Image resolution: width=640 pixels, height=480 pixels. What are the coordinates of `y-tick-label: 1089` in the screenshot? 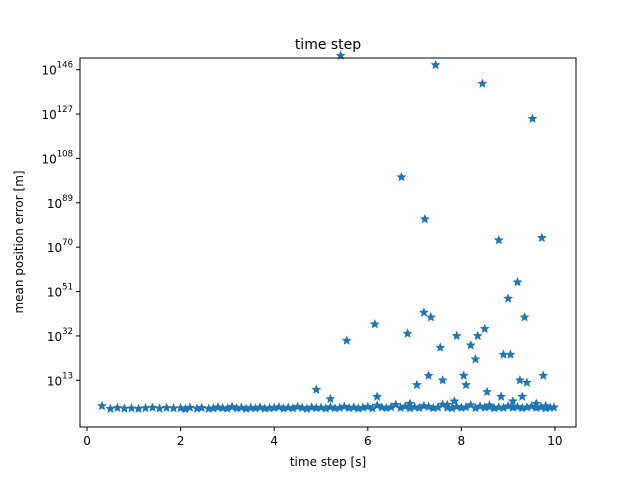 It's located at (60, 202).